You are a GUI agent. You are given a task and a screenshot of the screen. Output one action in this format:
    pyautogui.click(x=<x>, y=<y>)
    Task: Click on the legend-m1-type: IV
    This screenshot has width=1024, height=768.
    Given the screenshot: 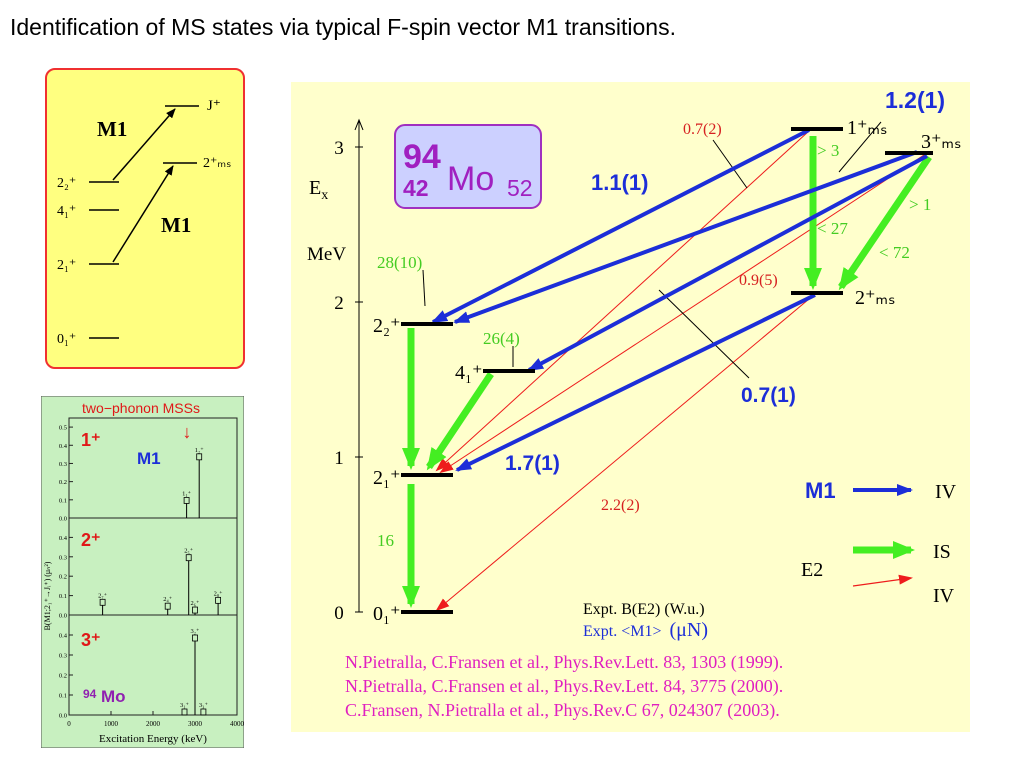 What is the action you would take?
    pyautogui.click(x=946, y=492)
    